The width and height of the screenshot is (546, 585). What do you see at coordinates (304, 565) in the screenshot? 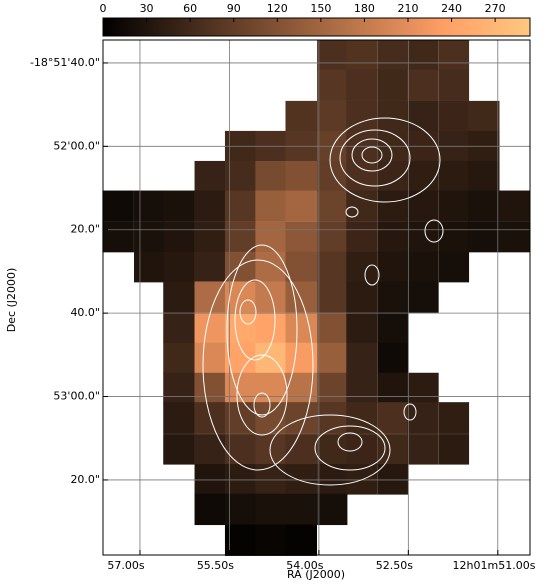
I see `x-tick-label: 54.00s` at bounding box center [304, 565].